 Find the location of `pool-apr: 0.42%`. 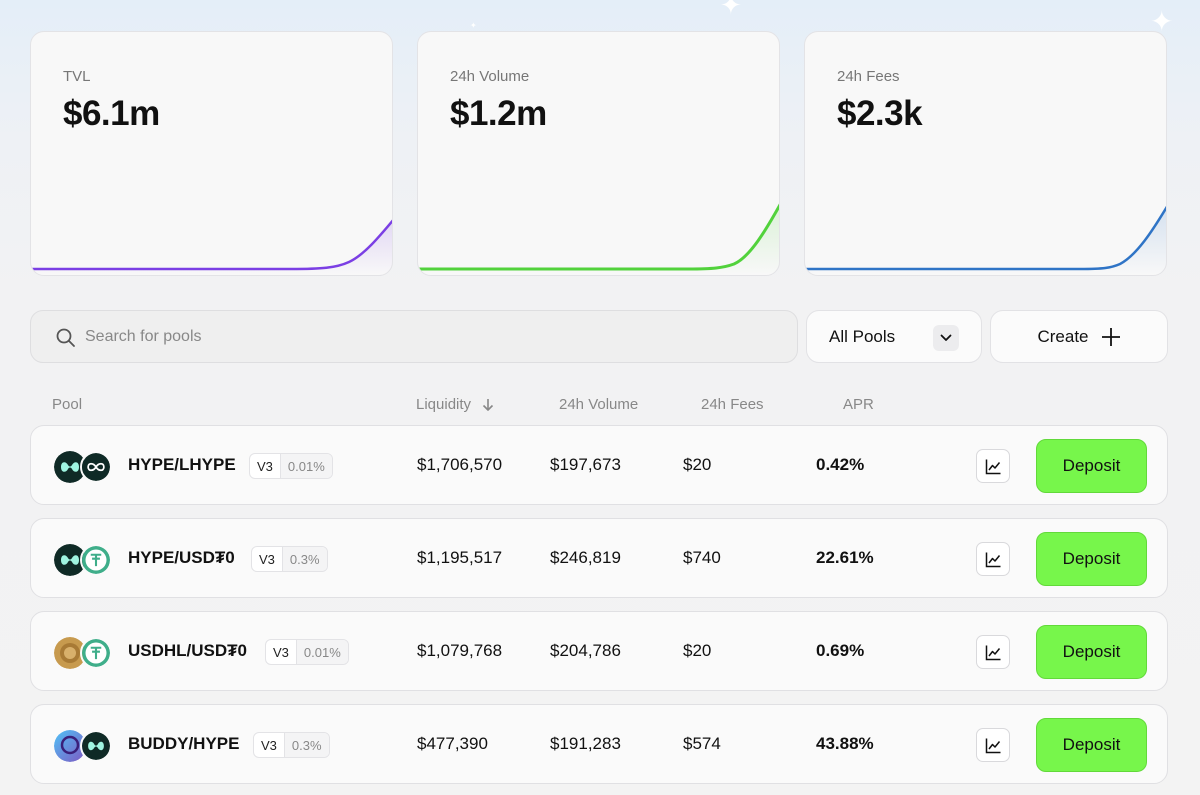

pool-apr: 0.42% is located at coordinates (840, 464).